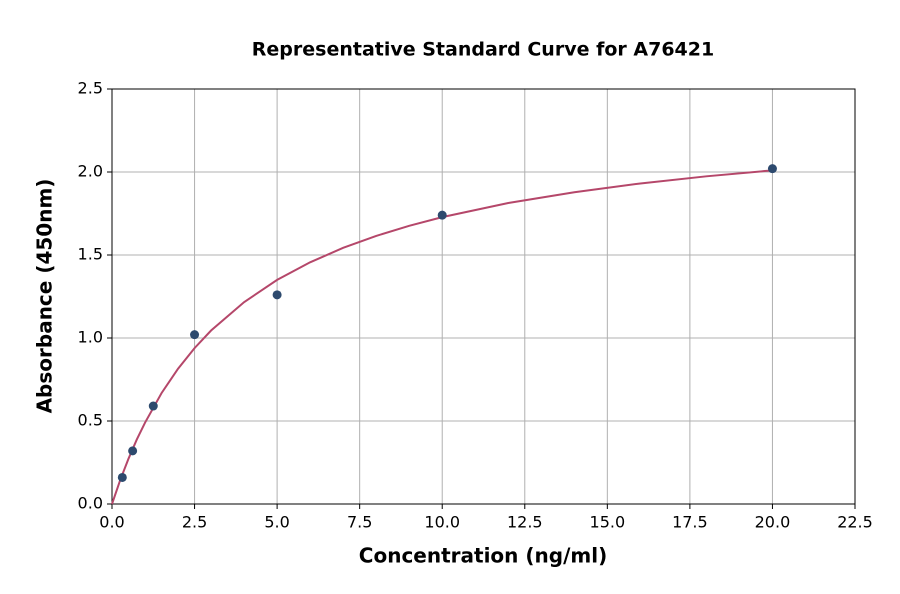 This screenshot has height=594, width=900. What do you see at coordinates (608, 522) in the screenshot?
I see `x-tick-label: 15.0` at bounding box center [608, 522].